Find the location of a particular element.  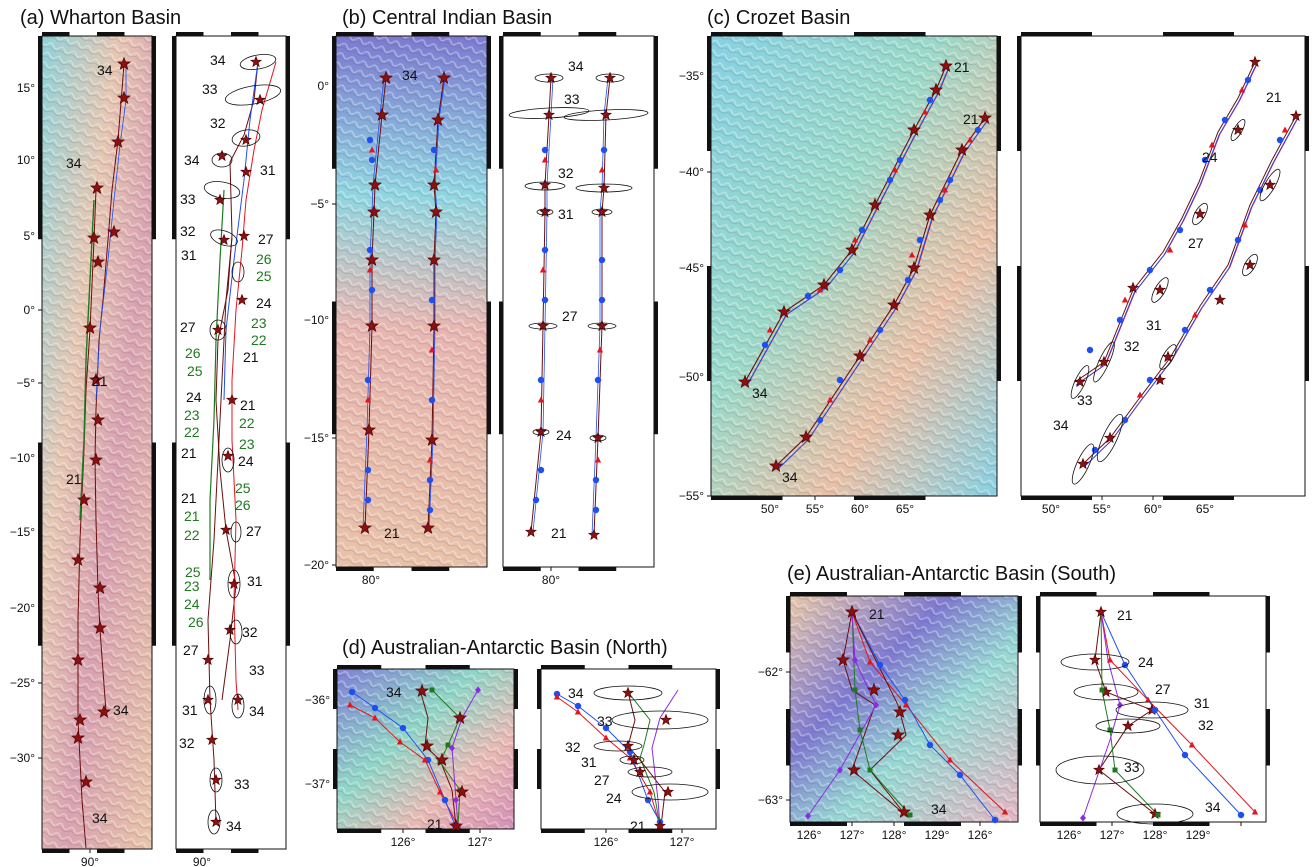

panel-title: (a) Wharton Basin is located at coordinates (100, 18).